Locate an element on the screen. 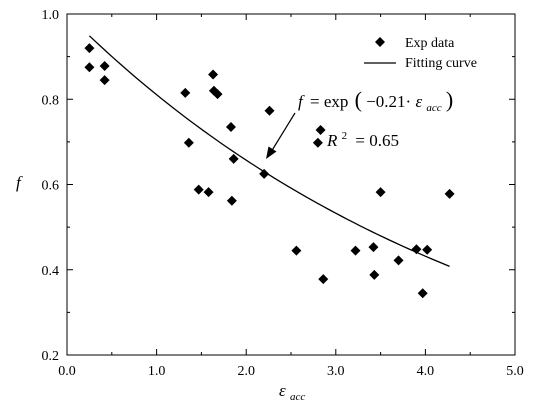 This screenshot has height=409, width=550. eq-coefficient: −0.21· is located at coordinates (388, 101).